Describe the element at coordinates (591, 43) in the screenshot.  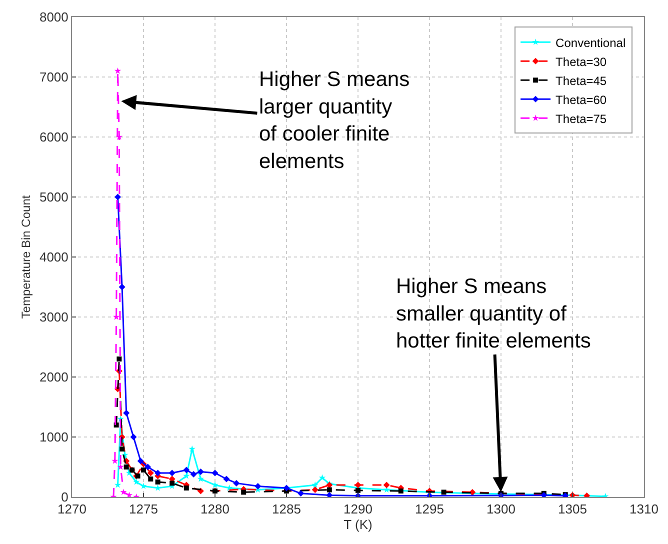
I see `legend-label: Conventional` at that location.